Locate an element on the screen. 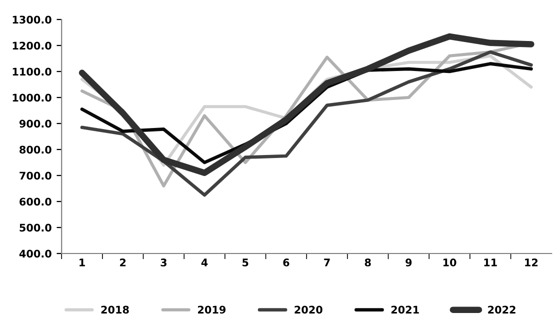 Image resolution: width=560 pixels, height=325 pixels. y-tick-label: 1300.0 is located at coordinates (32, 20).